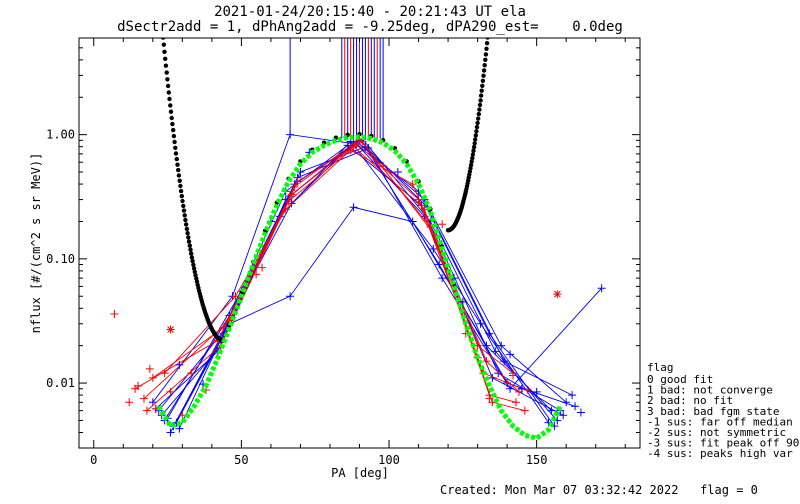  Describe the element at coordinates (537, 460) in the screenshot. I see `x-tick-label: 150` at that location.